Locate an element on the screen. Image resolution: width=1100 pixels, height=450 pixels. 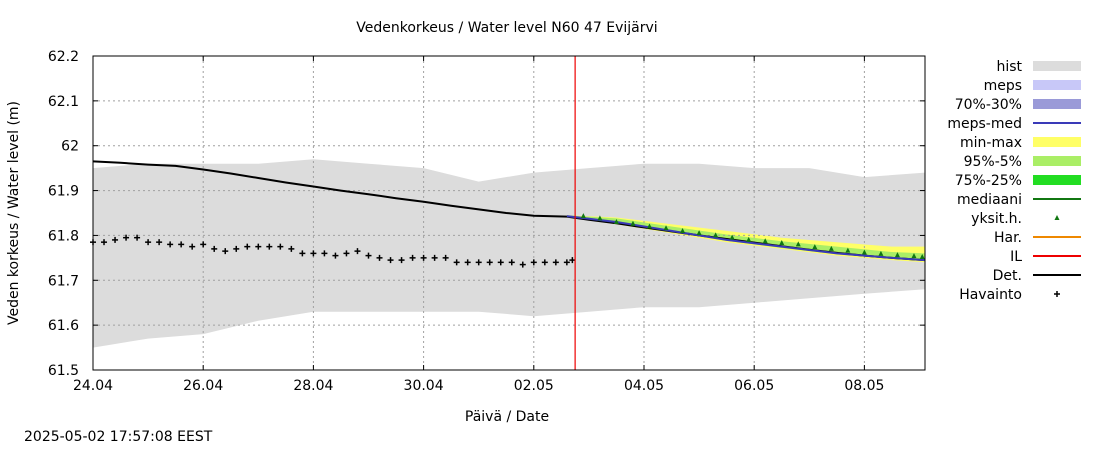
x-tick-label: 06.05 is located at coordinates (754, 386).